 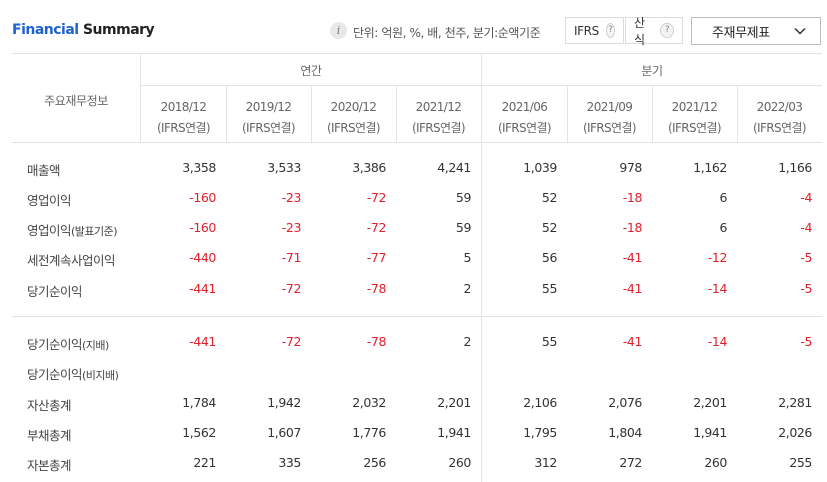 What do you see at coordinates (625, 432) in the screenshot?
I see `table-cell: 1,804` at bounding box center [625, 432].